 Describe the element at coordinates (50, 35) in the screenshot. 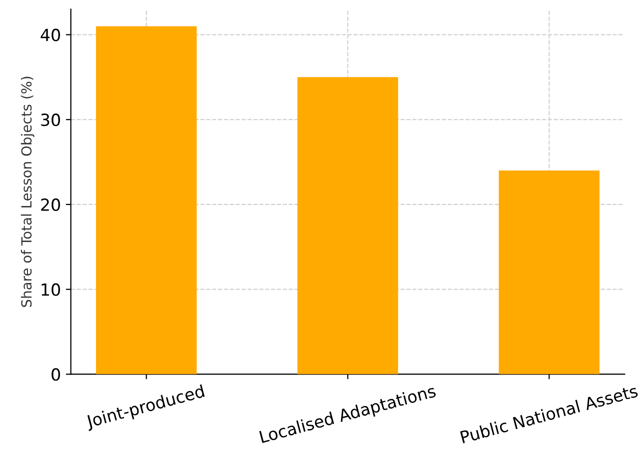

I see `y-tick-label: 40` at that location.